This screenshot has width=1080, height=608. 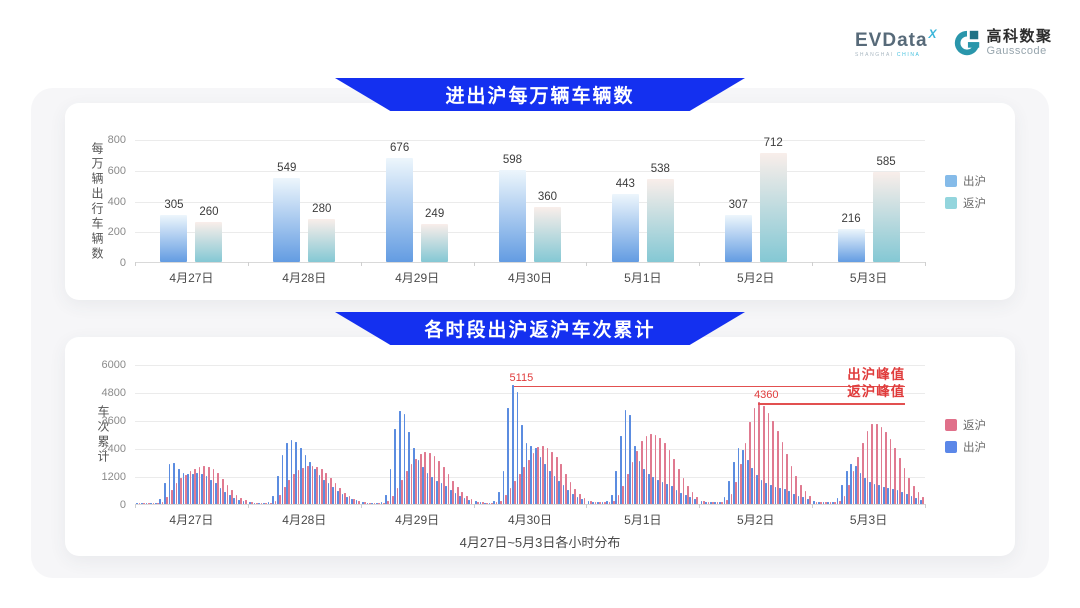 I want to click on bar-value-label: 216, so click(x=851, y=218).